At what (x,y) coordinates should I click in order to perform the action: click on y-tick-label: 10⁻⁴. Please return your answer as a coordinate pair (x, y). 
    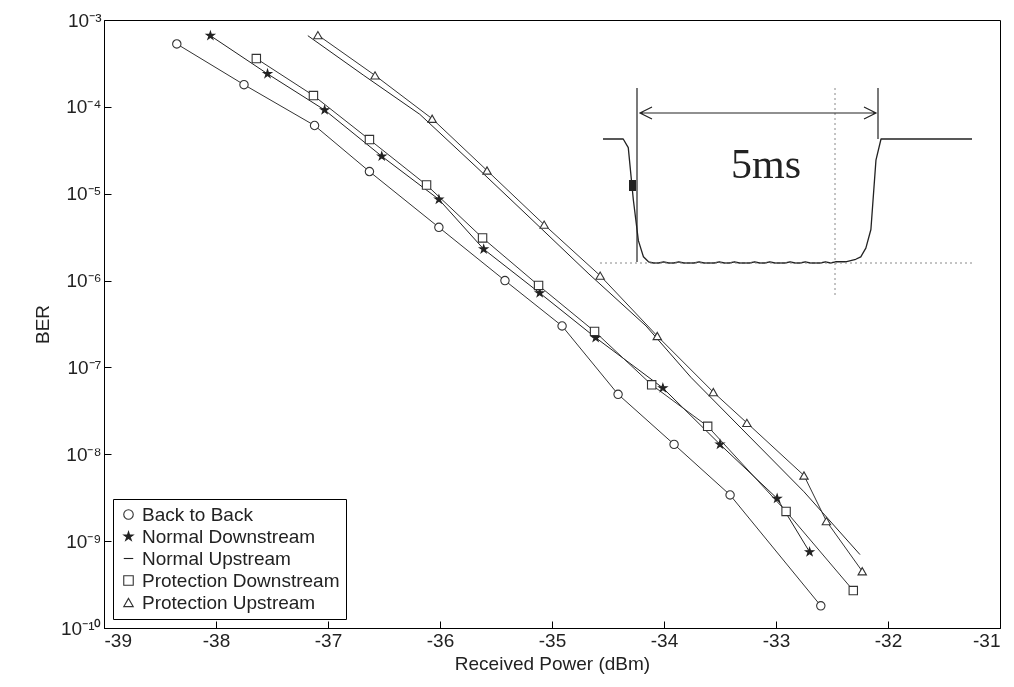
    Looking at the image, I should click on (84, 107).